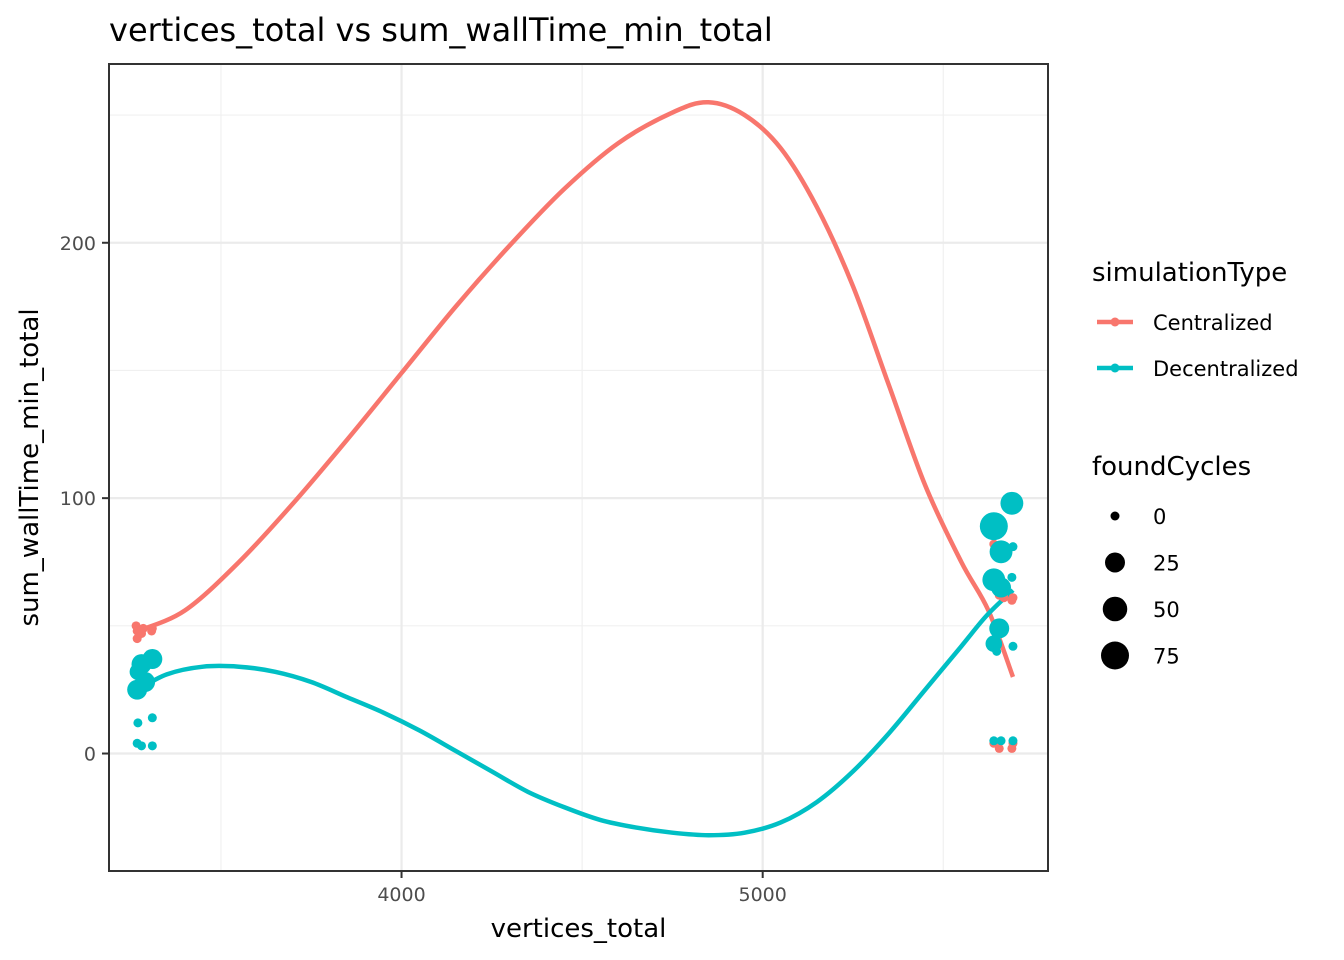  Describe the element at coordinates (1166, 657) in the screenshot. I see `legend-size-label: 75` at that location.